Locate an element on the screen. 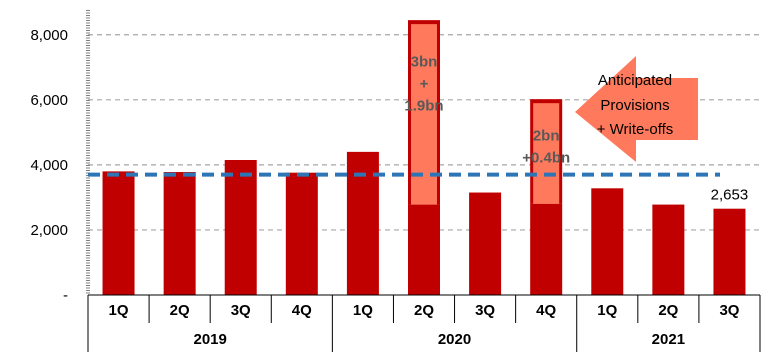  category-label-6: 3Q is located at coordinates (485, 310).